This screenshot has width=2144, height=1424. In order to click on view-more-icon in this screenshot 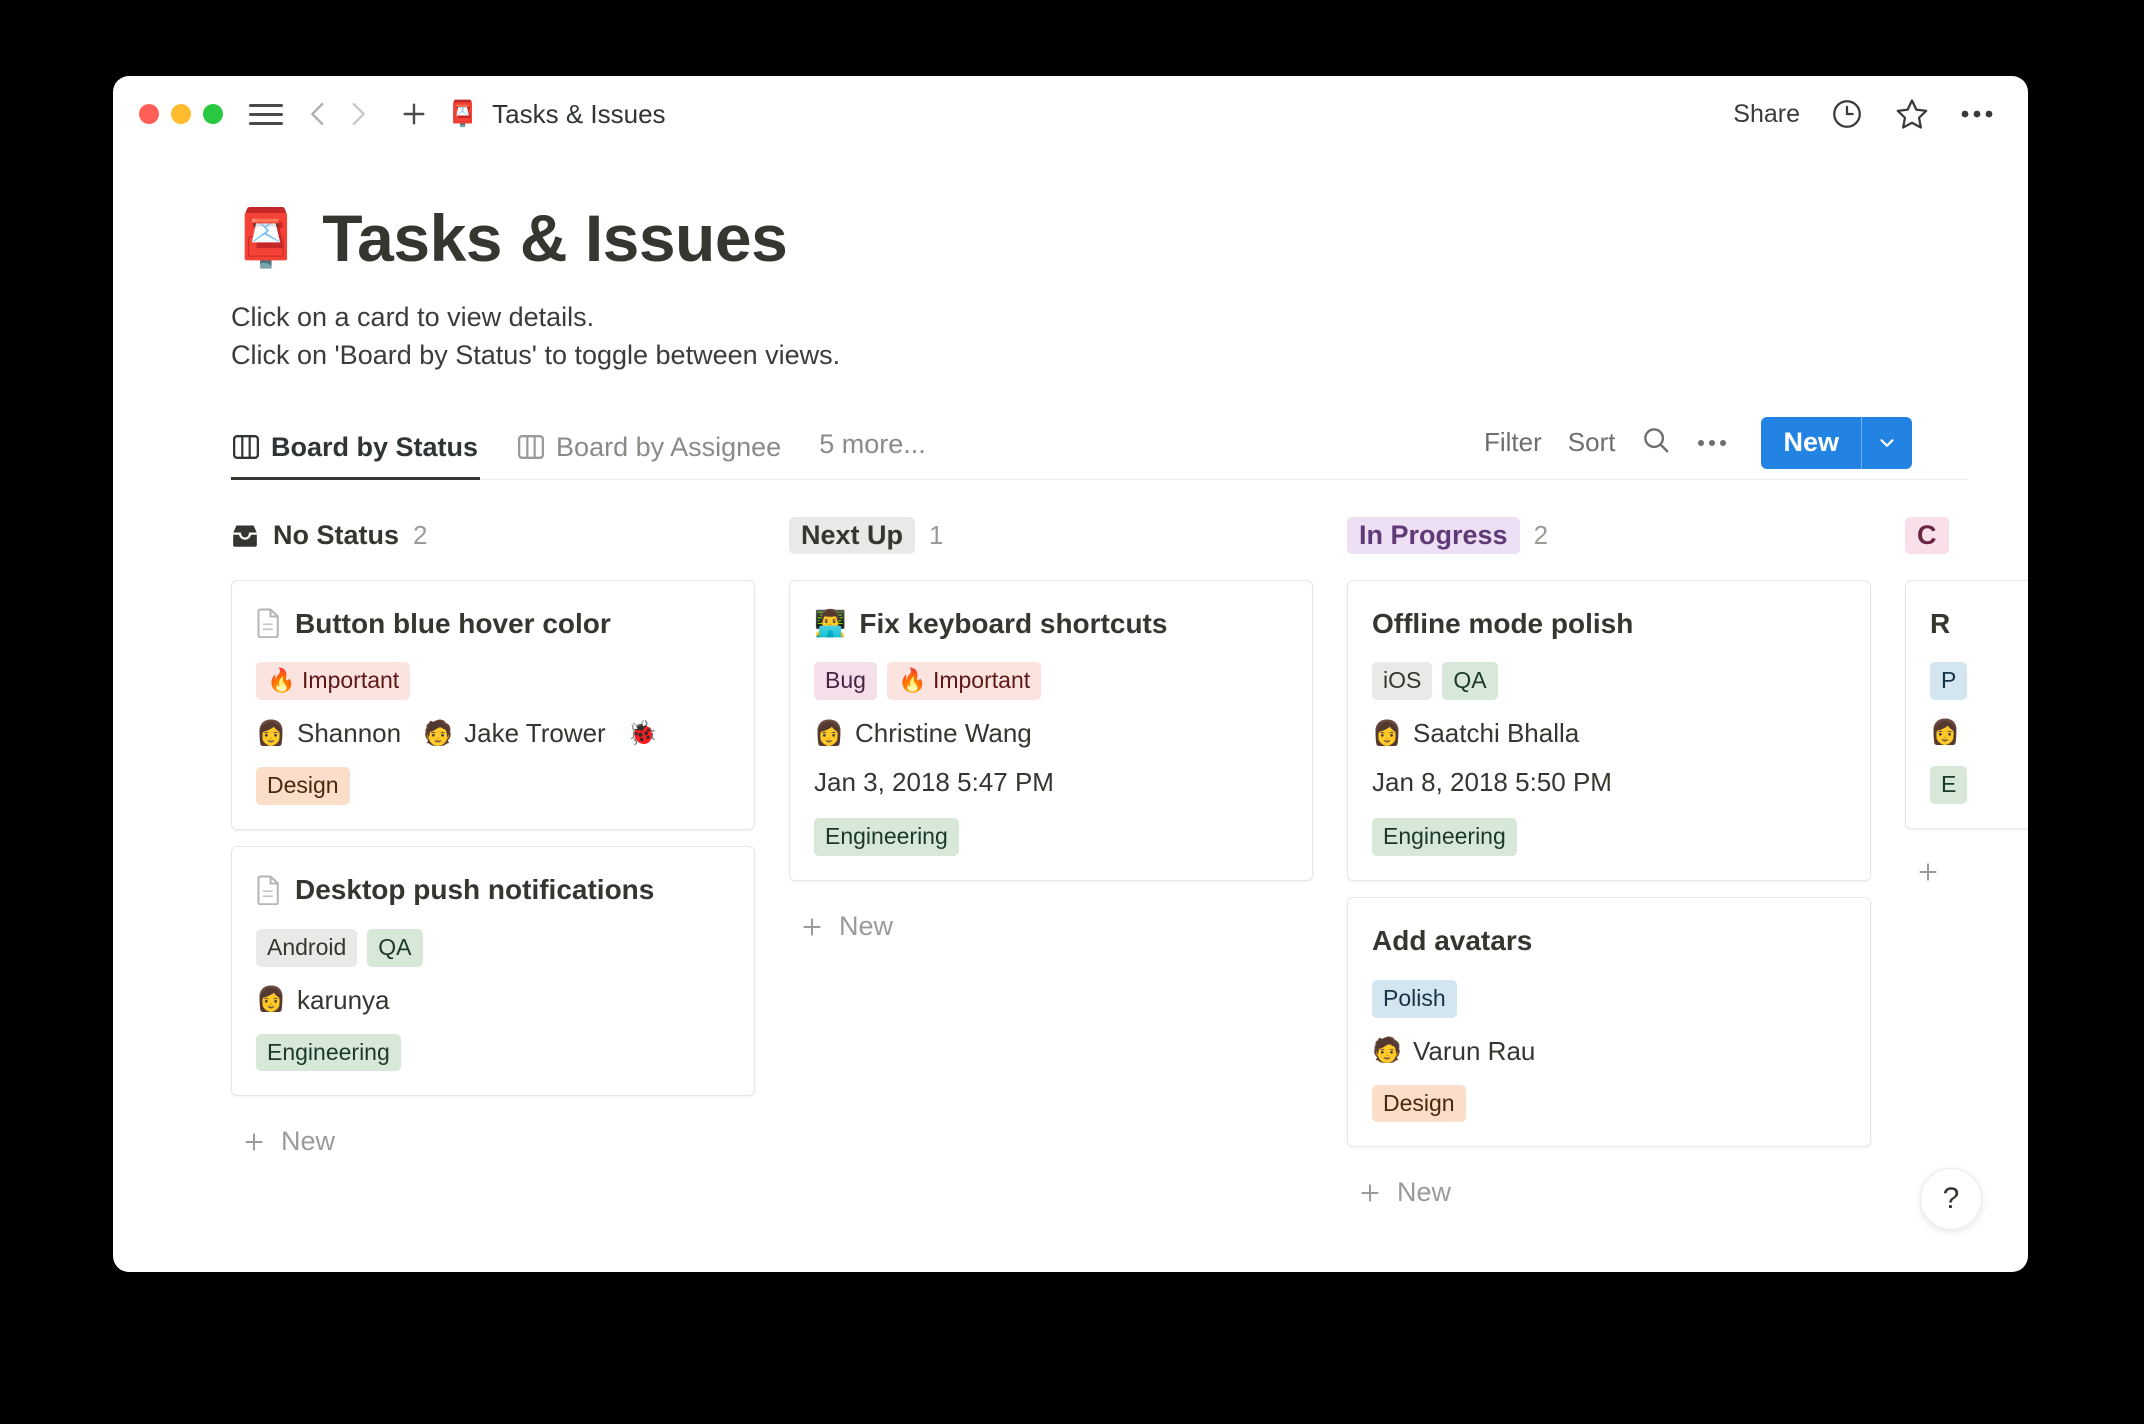, I will do `click(1712, 443)`.